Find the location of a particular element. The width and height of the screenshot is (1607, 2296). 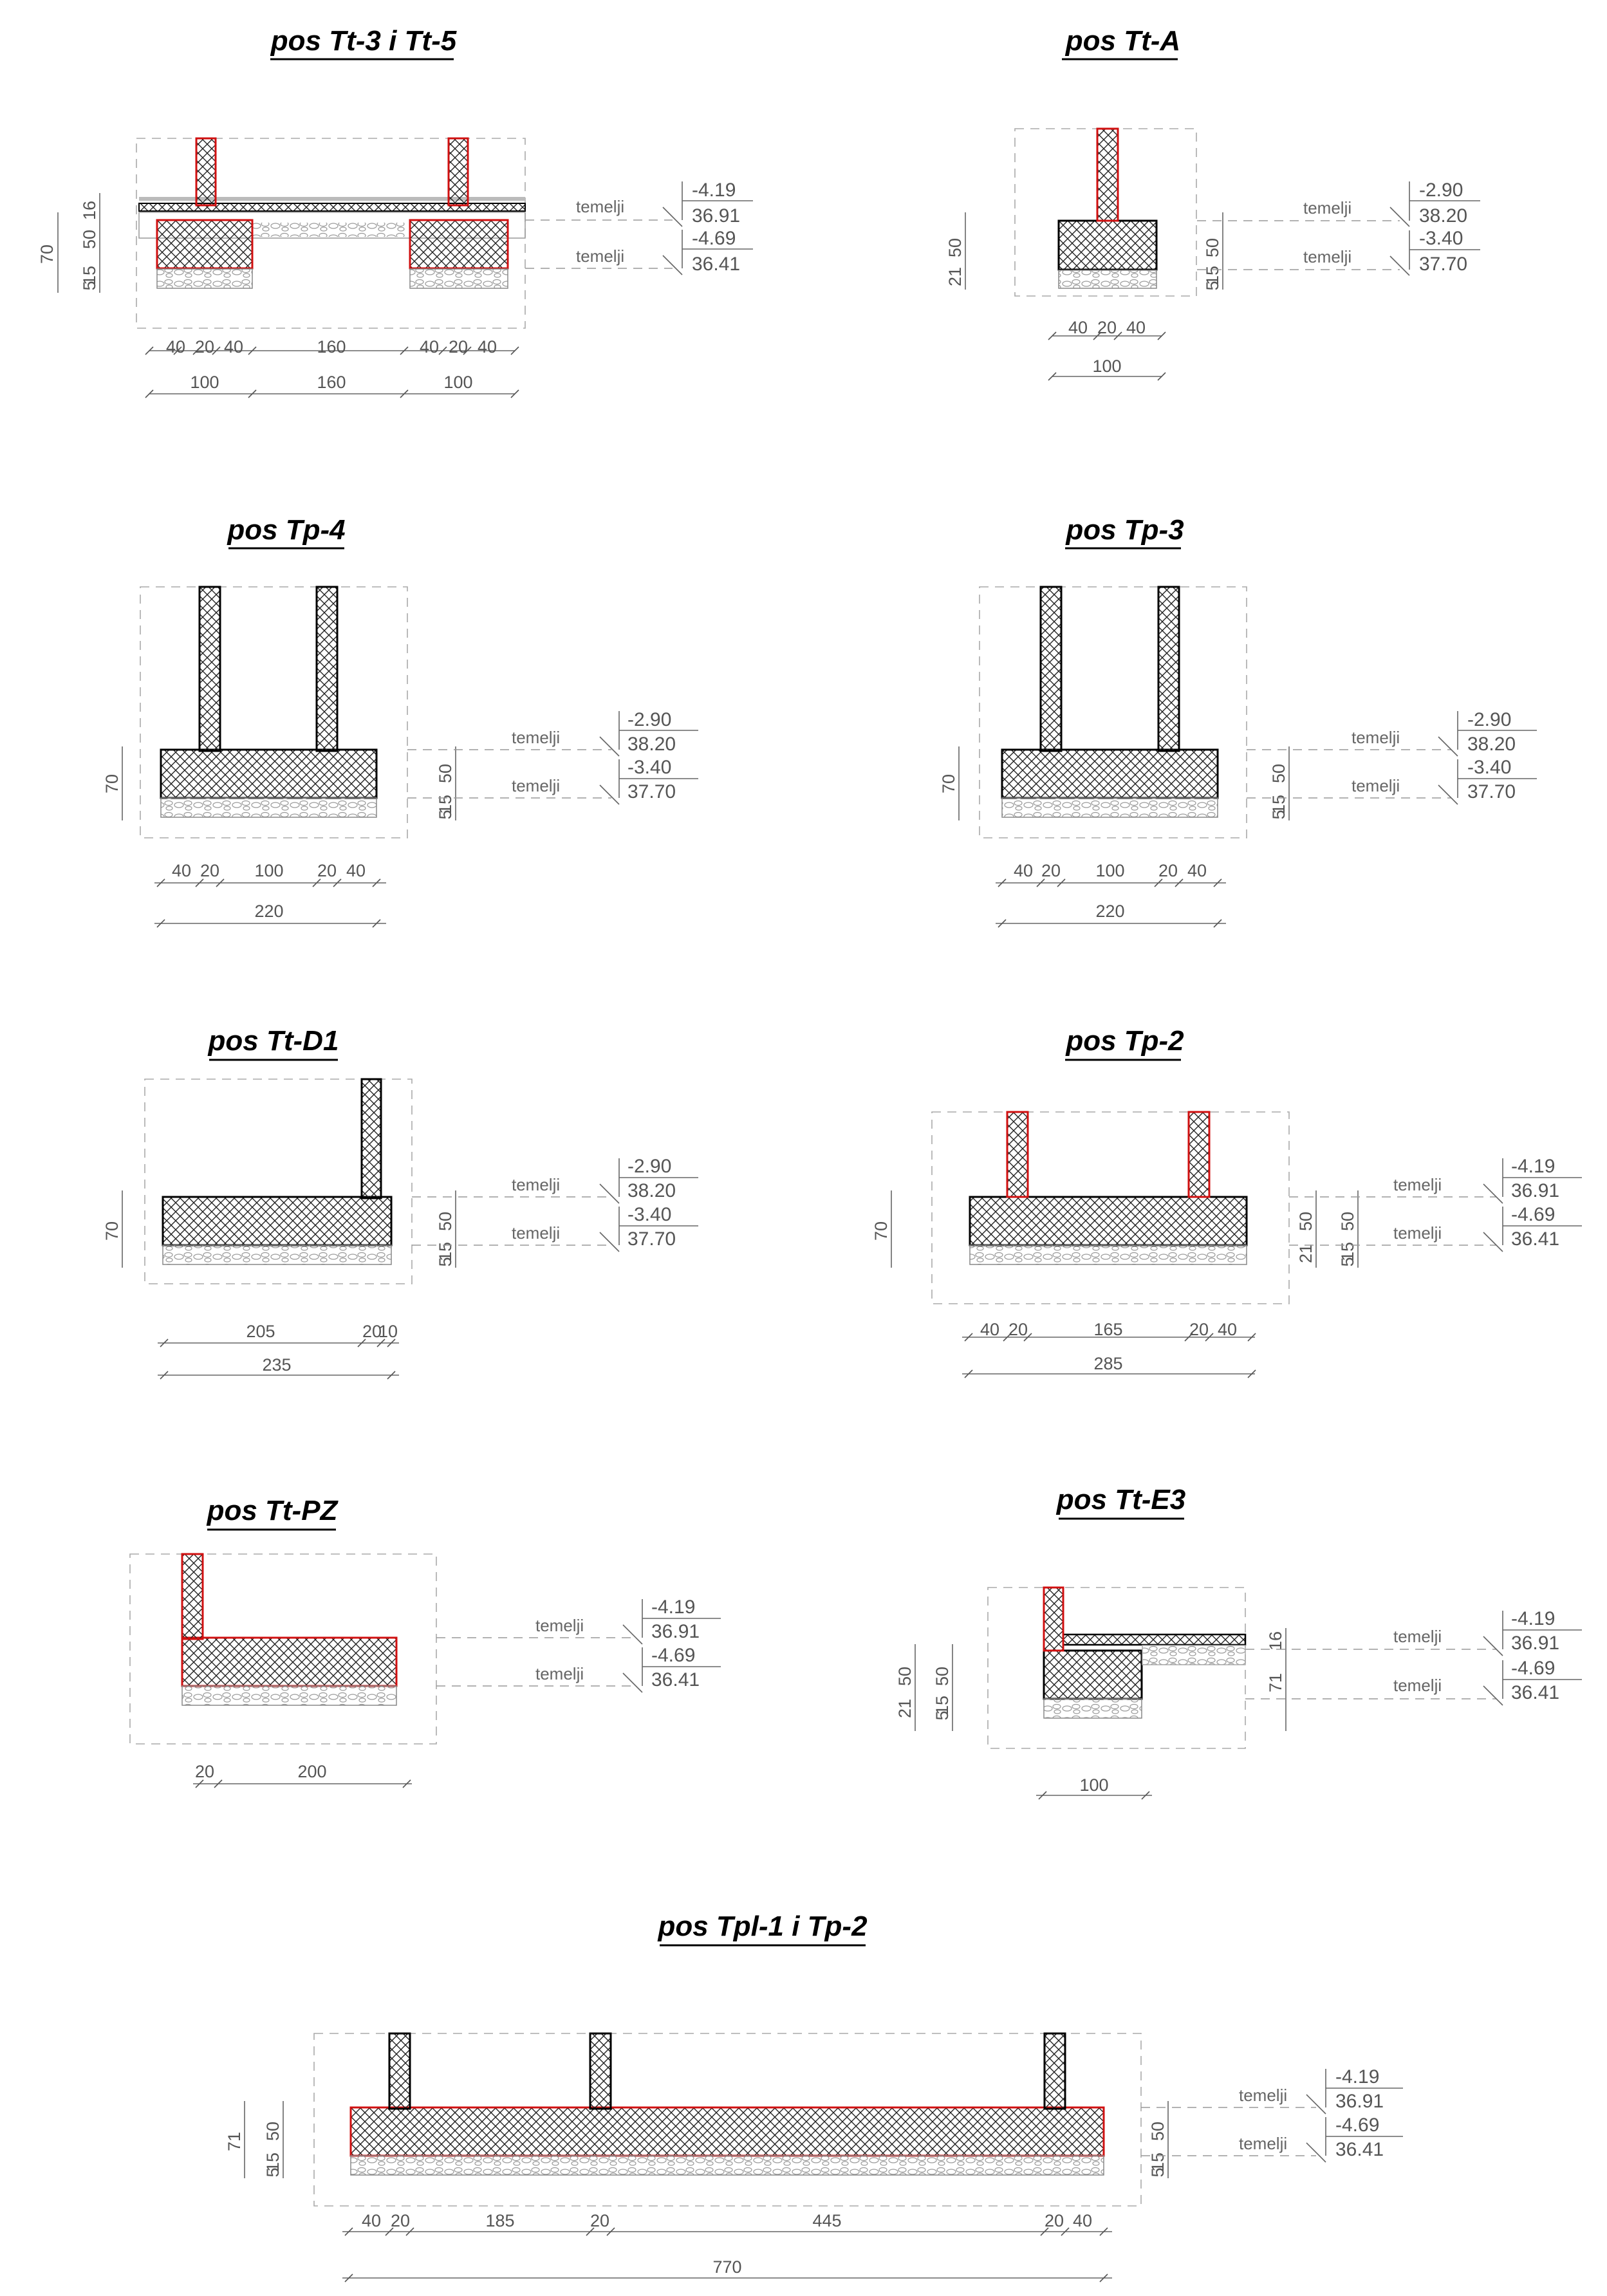

section-title: pos Tt-E3 is located at coordinates (1120, 1499).